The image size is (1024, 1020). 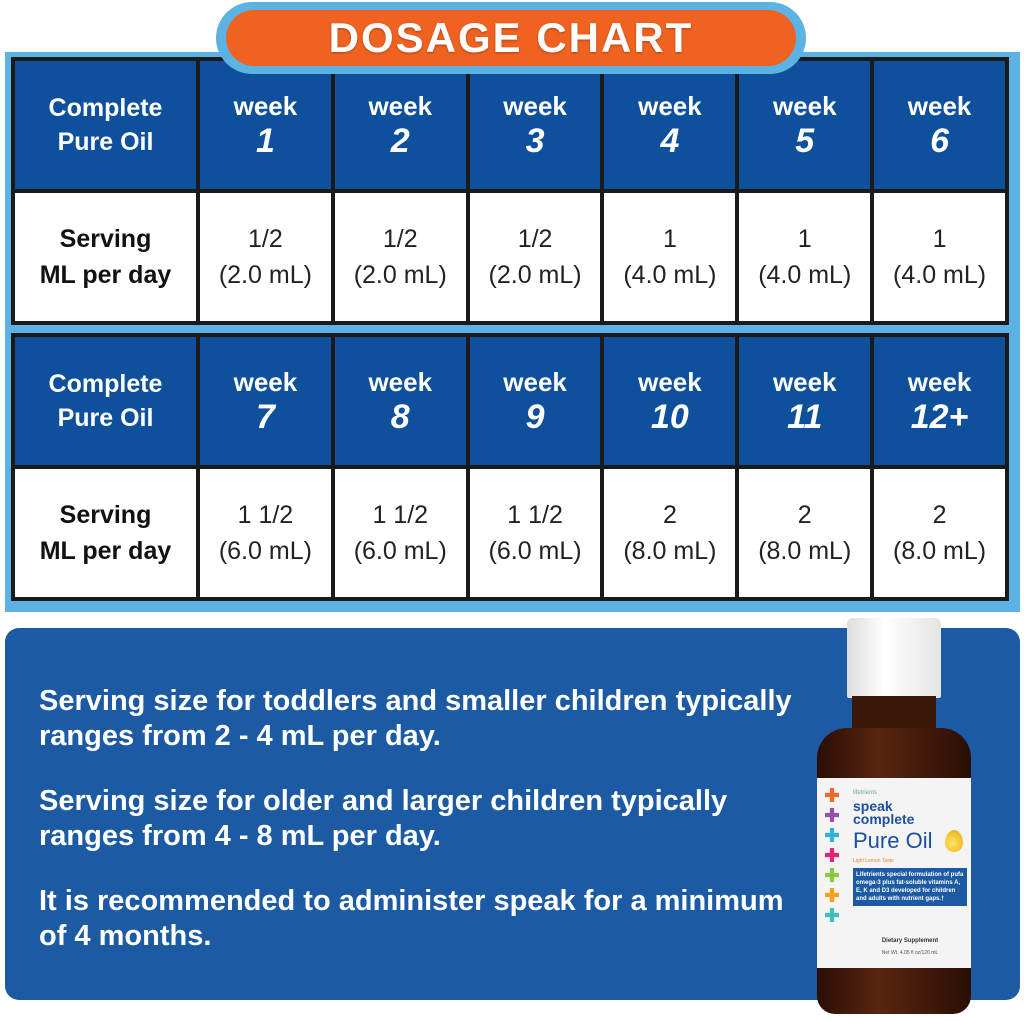 What do you see at coordinates (884, 819) in the screenshot?
I see `name-complete: complete` at bounding box center [884, 819].